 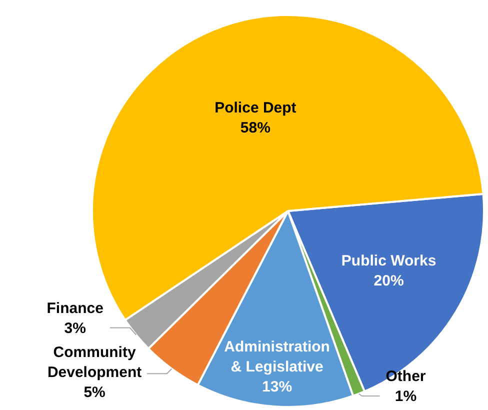 What do you see at coordinates (389, 281) in the screenshot?
I see `data-label: 20%` at bounding box center [389, 281].